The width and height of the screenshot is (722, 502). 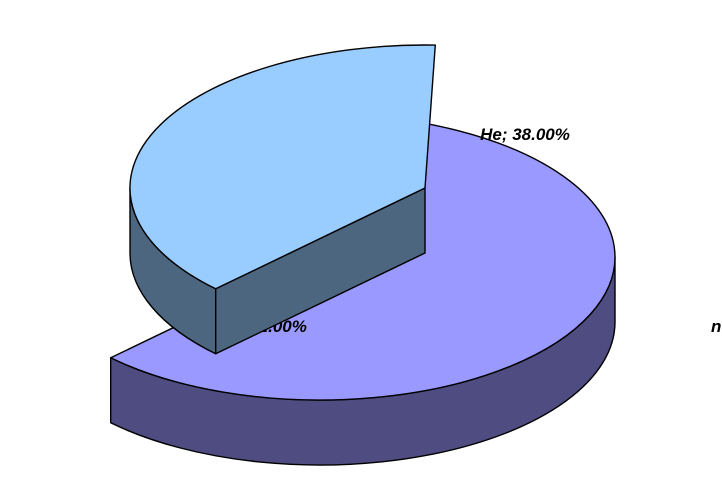 I want to click on clipped-label-fragment: n, so click(x=716, y=326).